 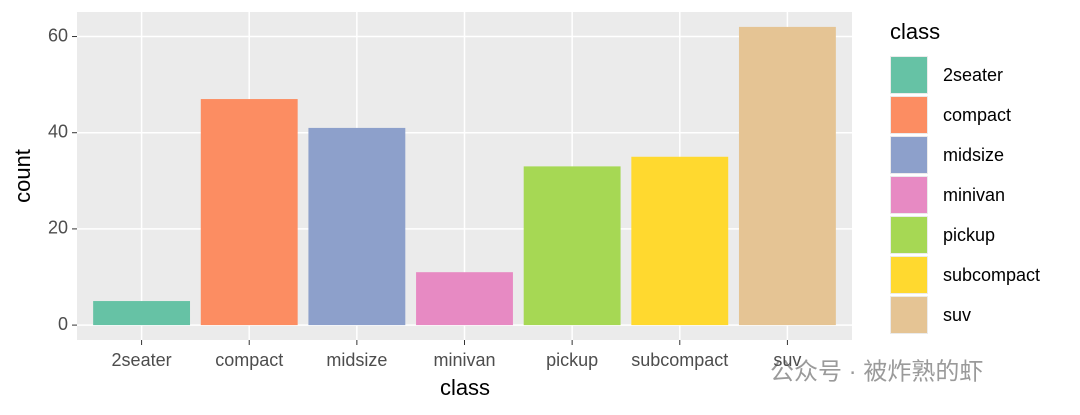 What do you see at coordinates (787, 360) in the screenshot?
I see `x-tick-label: suv` at bounding box center [787, 360].